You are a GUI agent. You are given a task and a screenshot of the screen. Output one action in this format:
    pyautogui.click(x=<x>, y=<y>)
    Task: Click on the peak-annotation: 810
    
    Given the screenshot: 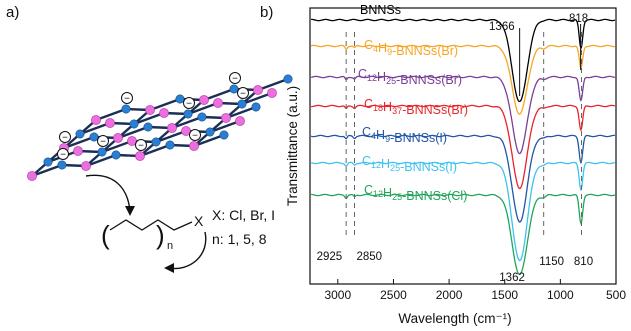 What is the action you would take?
    pyautogui.click(x=583, y=262)
    